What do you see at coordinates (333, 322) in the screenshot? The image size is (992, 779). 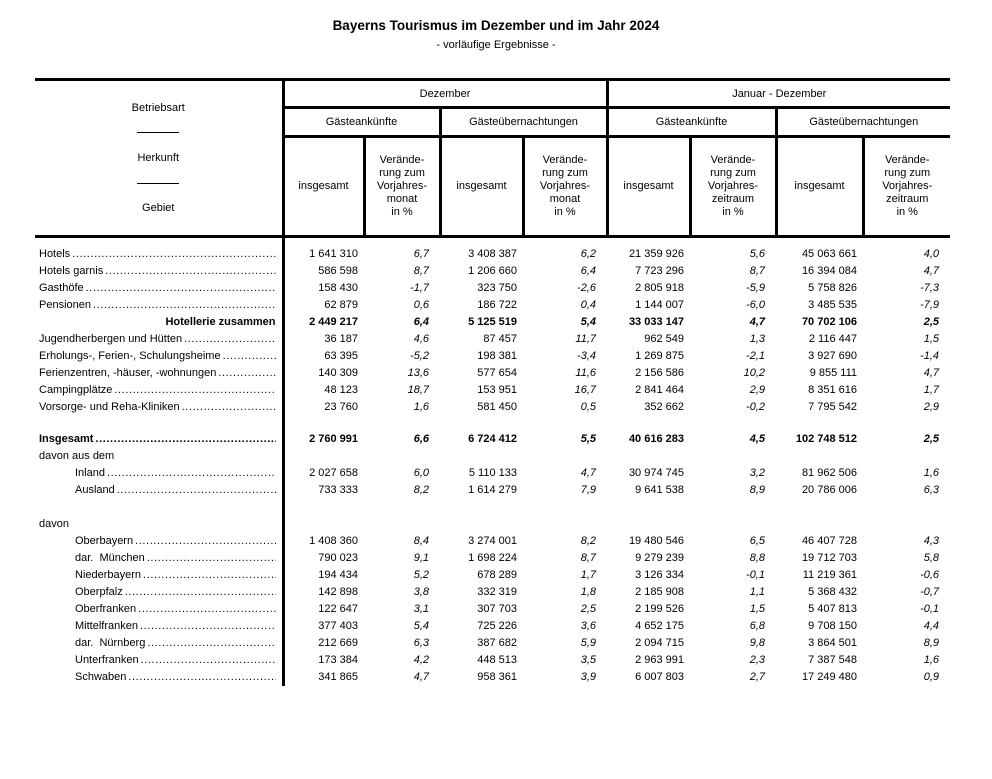 I see `value-cell-dez-ankuenfte-insgesamt: 2 449 217` at bounding box center [333, 322].